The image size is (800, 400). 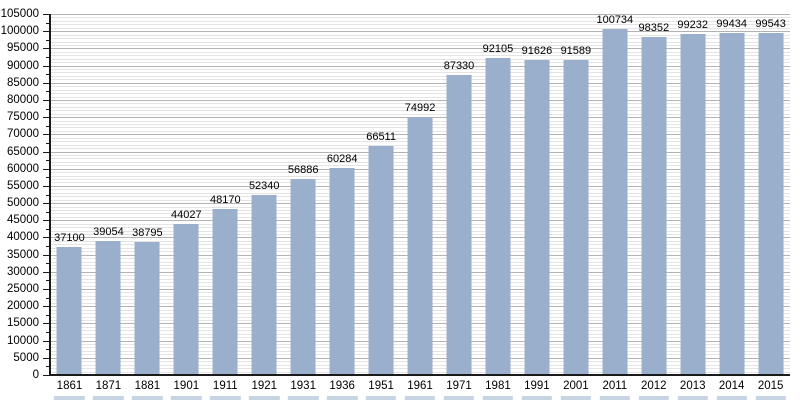 I want to click on bar-1991, so click(x=537, y=217).